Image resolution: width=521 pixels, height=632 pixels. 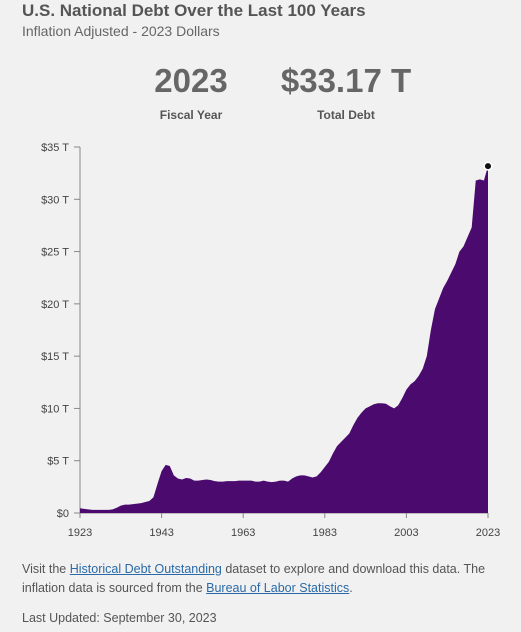 I want to click on chart-subtitle: Inflation Adjusted - 2023 Dollars, so click(x=121, y=31).